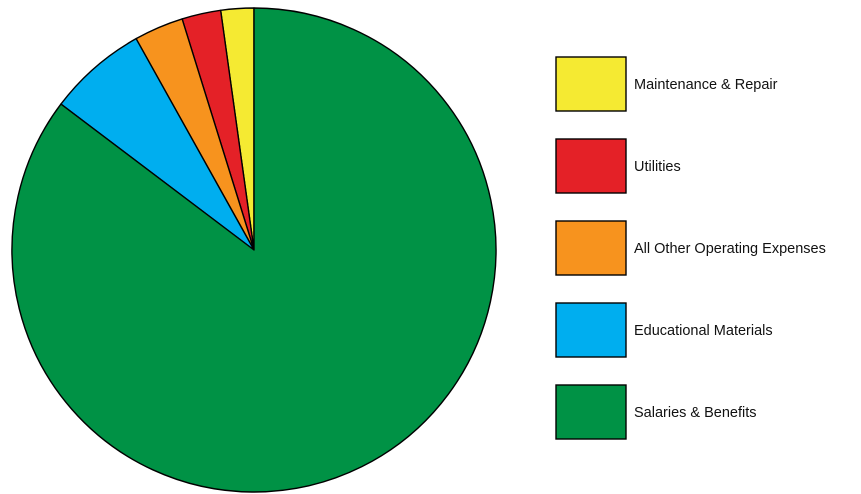 This screenshot has width=861, height=494. I want to click on legend-label: All Other Operating Expenses, so click(730, 249).